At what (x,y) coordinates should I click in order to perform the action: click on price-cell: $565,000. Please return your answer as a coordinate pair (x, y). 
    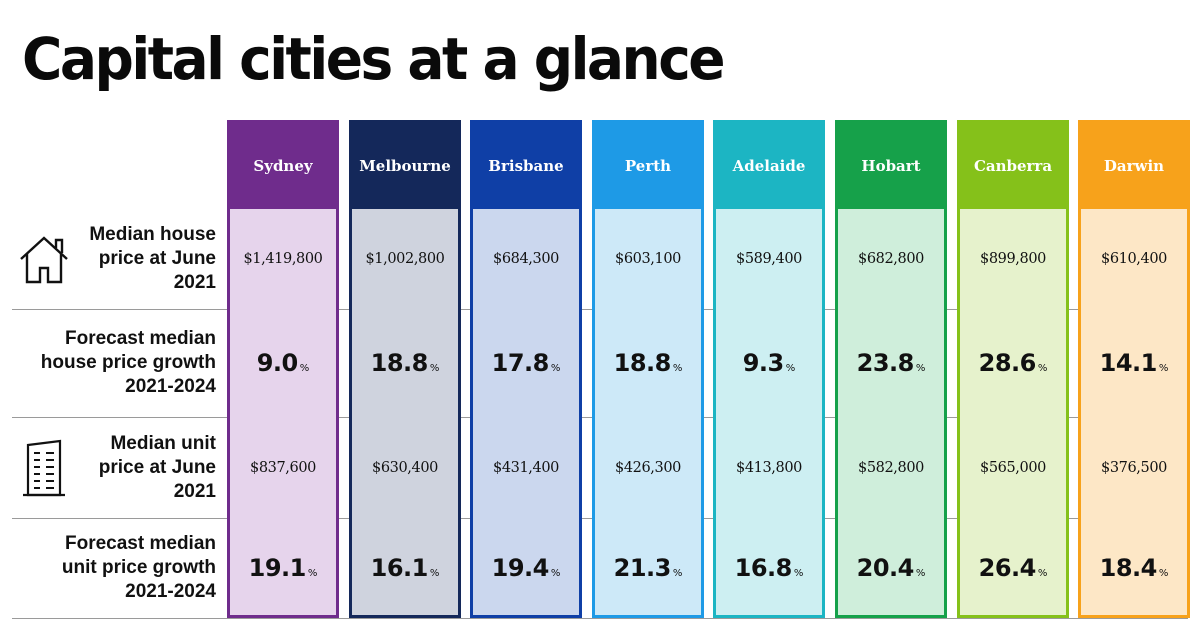
    Looking at the image, I should click on (1013, 467).